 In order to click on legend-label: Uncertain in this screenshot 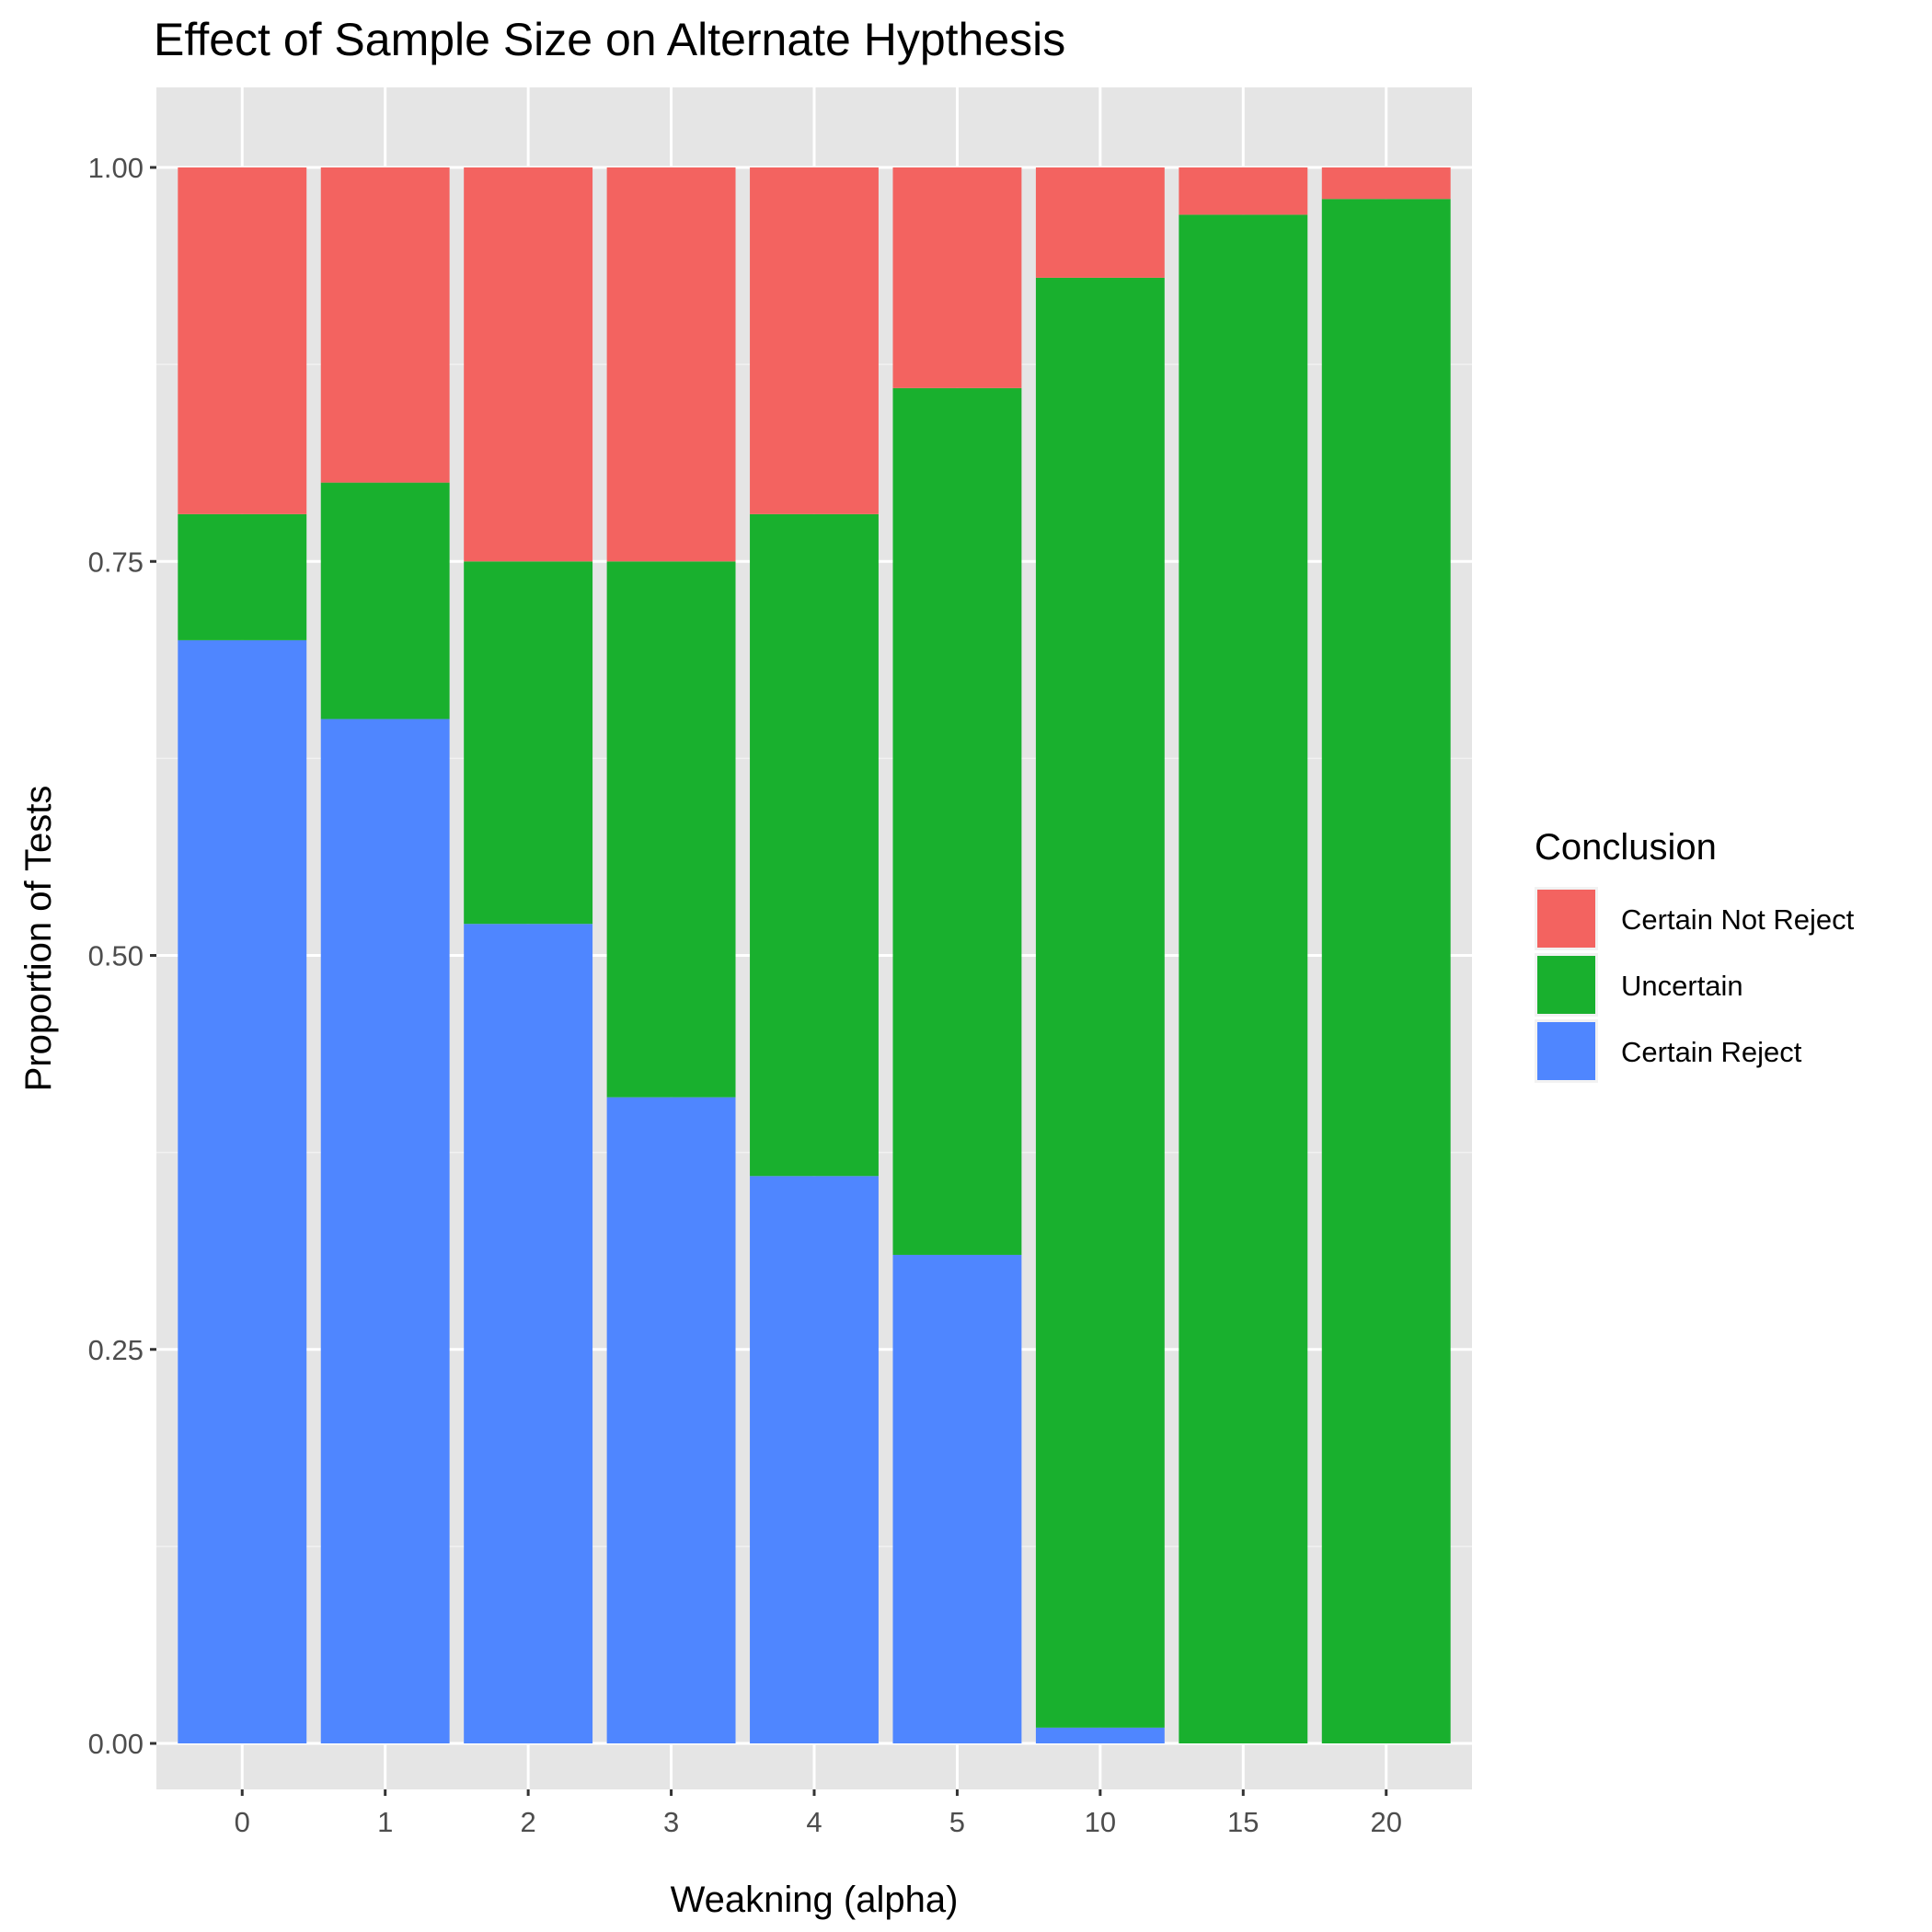, I will do `click(1682, 986)`.